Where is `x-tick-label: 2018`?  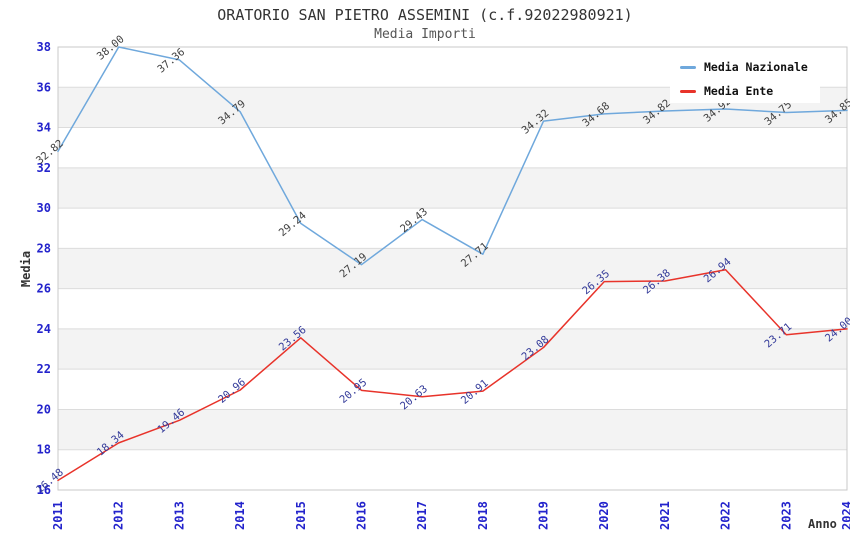
x-tick-label: 2018 is located at coordinates (483, 515).